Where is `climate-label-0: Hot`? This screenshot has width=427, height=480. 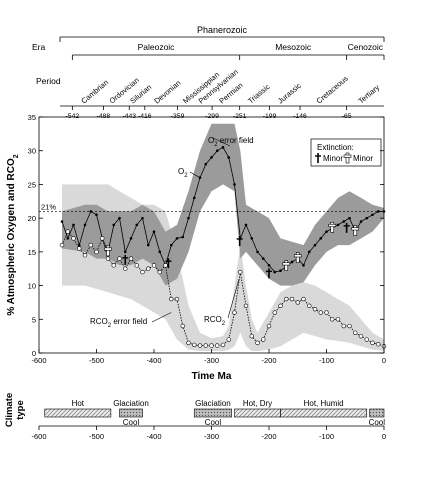 climate-label-0: Hot is located at coordinates (78, 403).